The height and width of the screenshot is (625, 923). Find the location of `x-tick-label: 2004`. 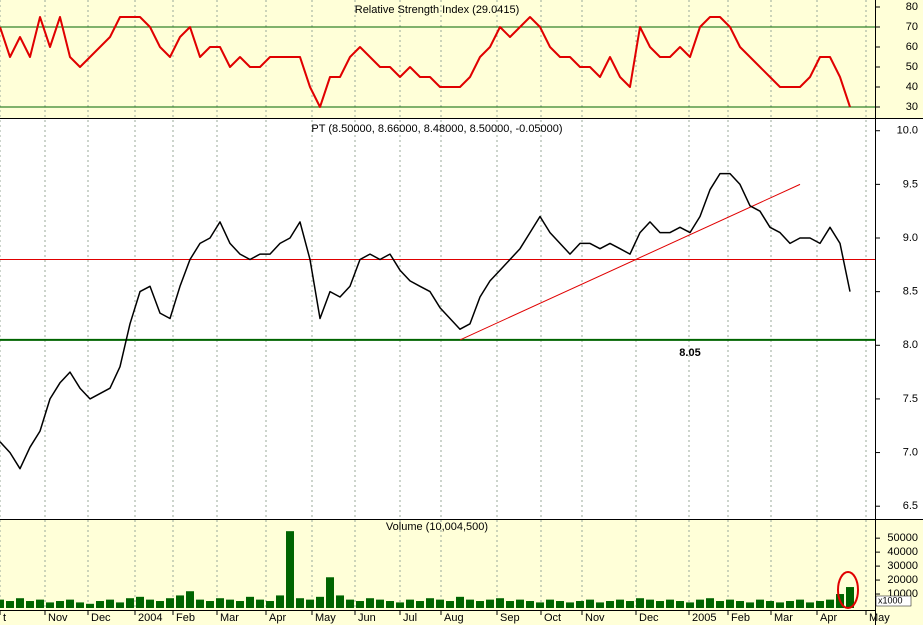

x-tick-label: 2004 is located at coordinates (150, 618).